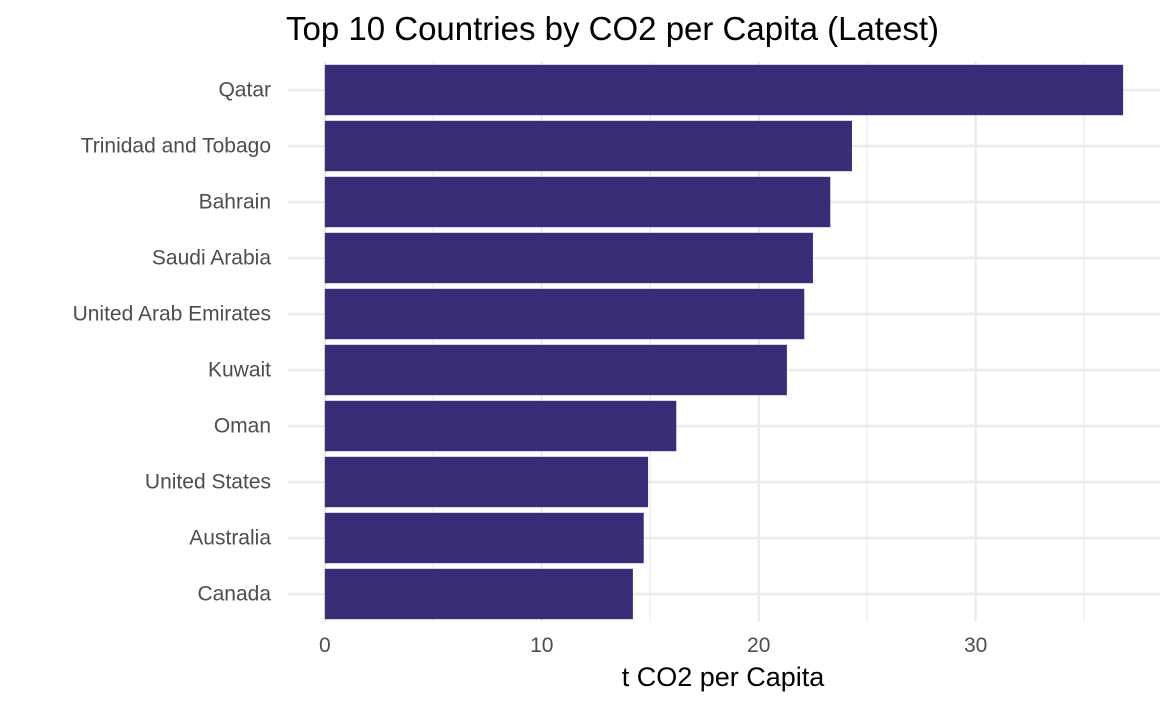 This screenshot has height=711, width=1176. What do you see at coordinates (242, 426) in the screenshot?
I see `y-tick-label: Oman` at bounding box center [242, 426].